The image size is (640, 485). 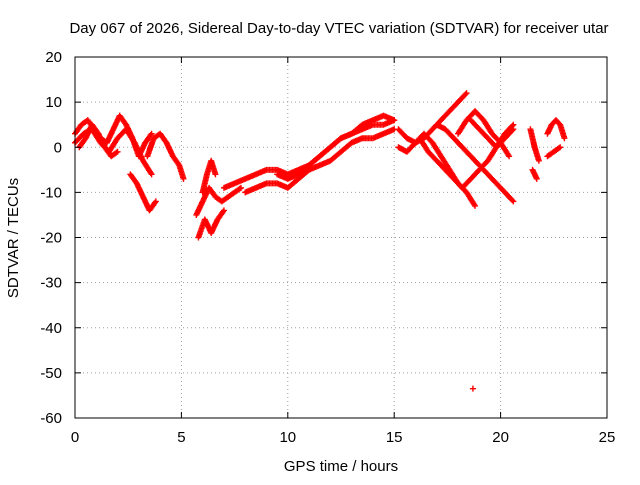 I want to click on x-tick-label: 15, so click(x=394, y=437).